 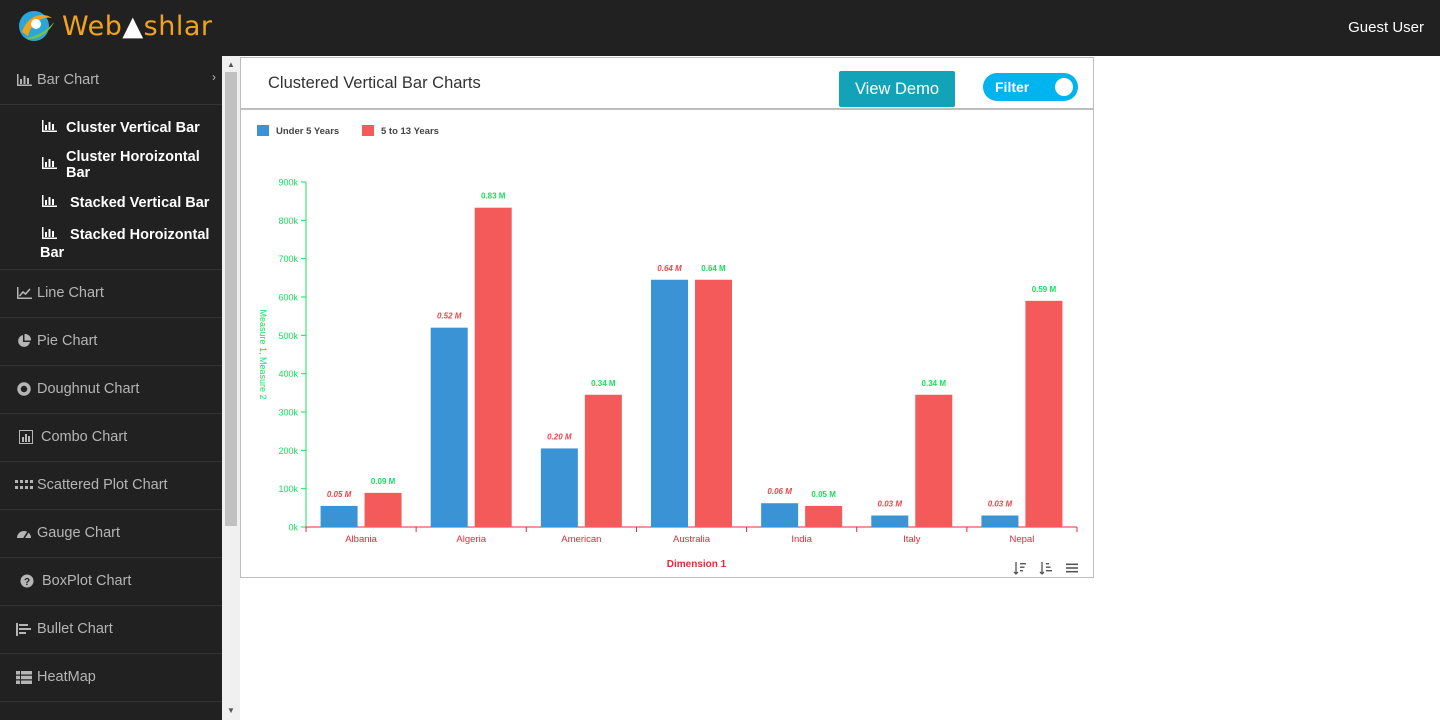 I want to click on gauge-chart-icon, so click(x=24, y=533).